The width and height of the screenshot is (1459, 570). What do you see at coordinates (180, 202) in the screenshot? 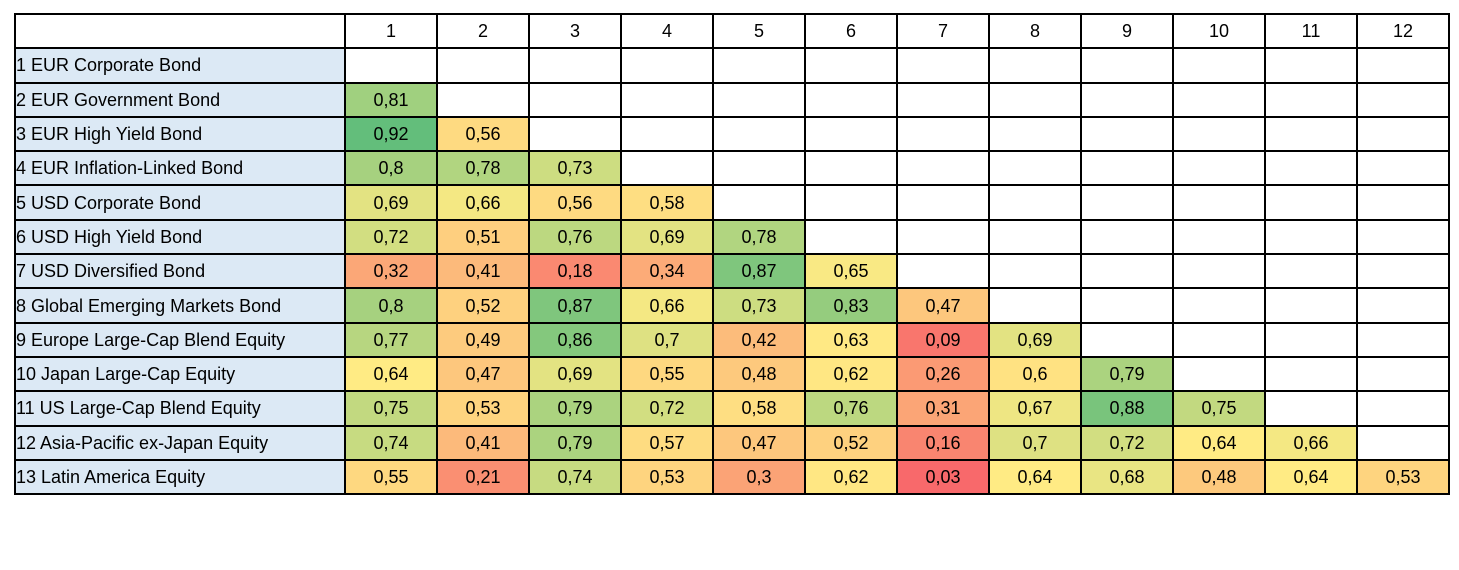
I see `row-label: 5 USD Corporate Bond` at bounding box center [180, 202].